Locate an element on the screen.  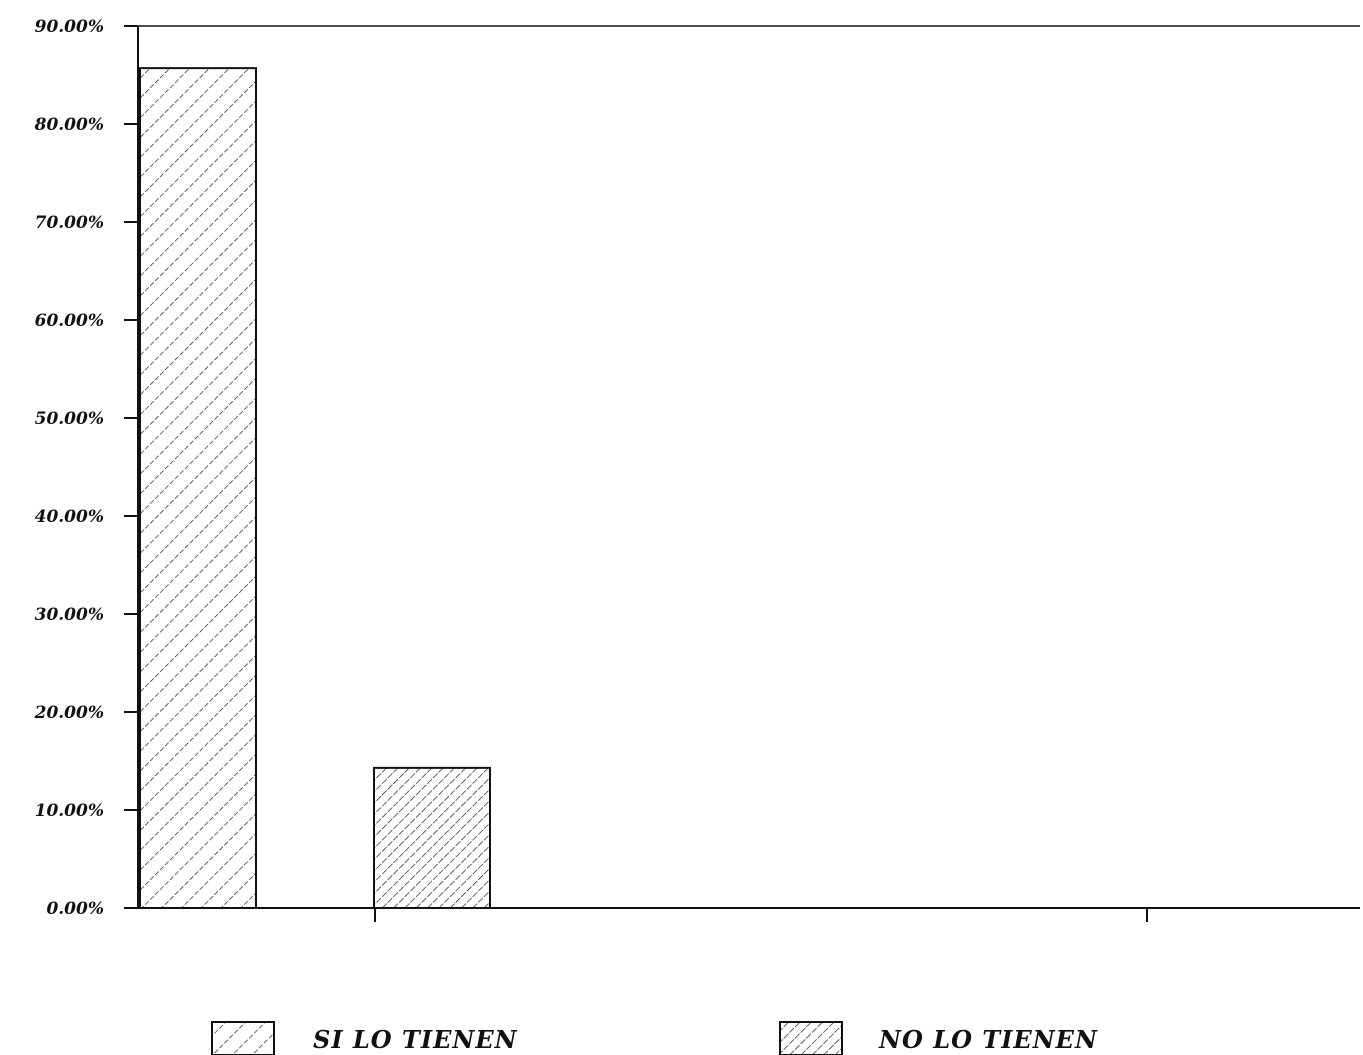
legend-swatch-si-lo-tienen is located at coordinates (243, 1038).